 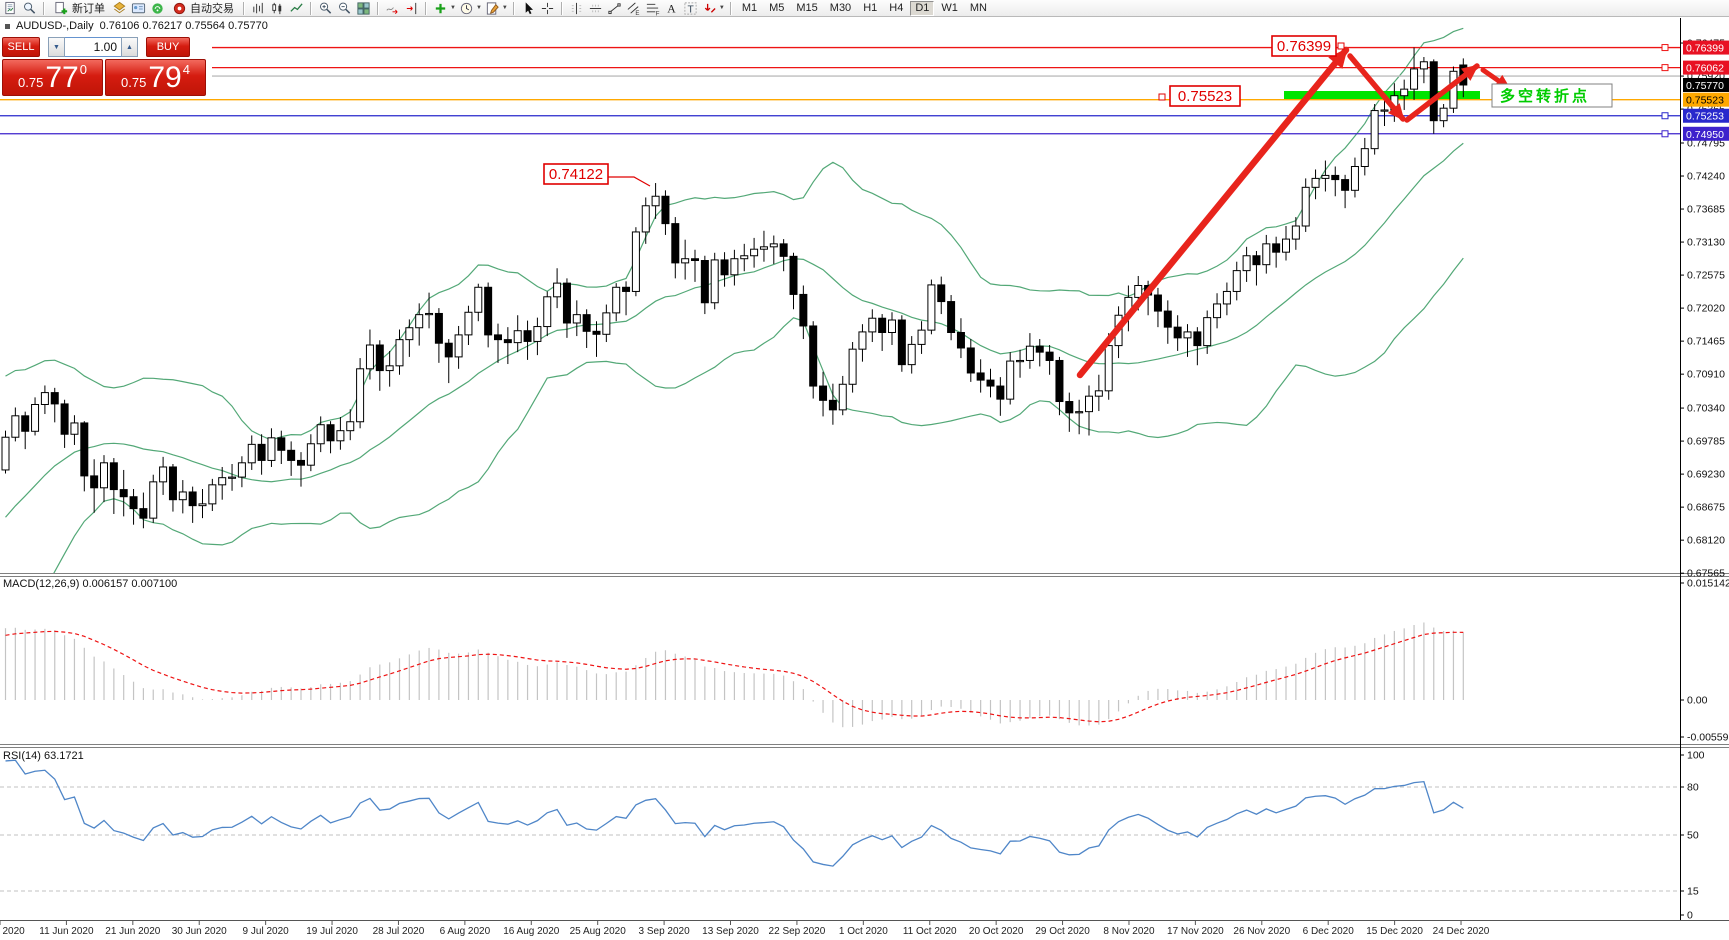 What do you see at coordinates (922, 8) in the screenshot?
I see `timeframe-d1-button: D1` at bounding box center [922, 8].